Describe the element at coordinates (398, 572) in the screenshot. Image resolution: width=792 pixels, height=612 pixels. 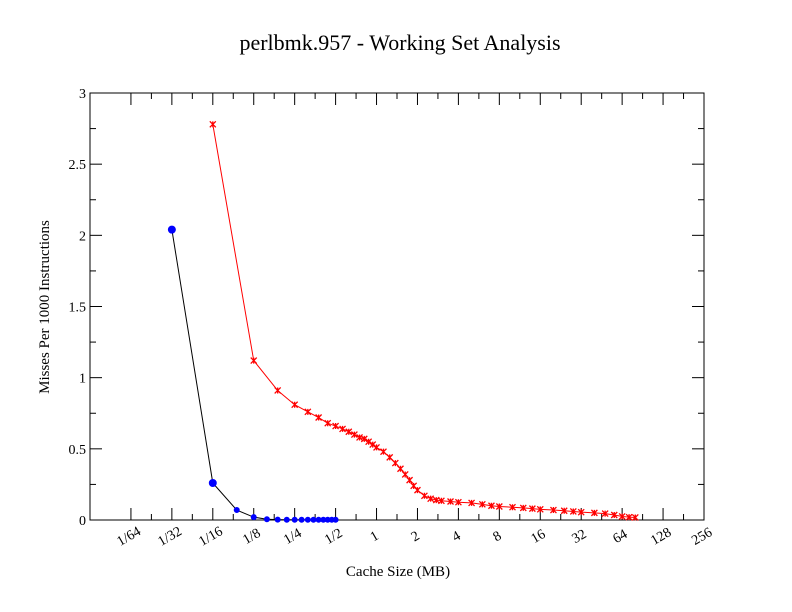
I see `x-axis-label: Cache Size (MB)` at that location.